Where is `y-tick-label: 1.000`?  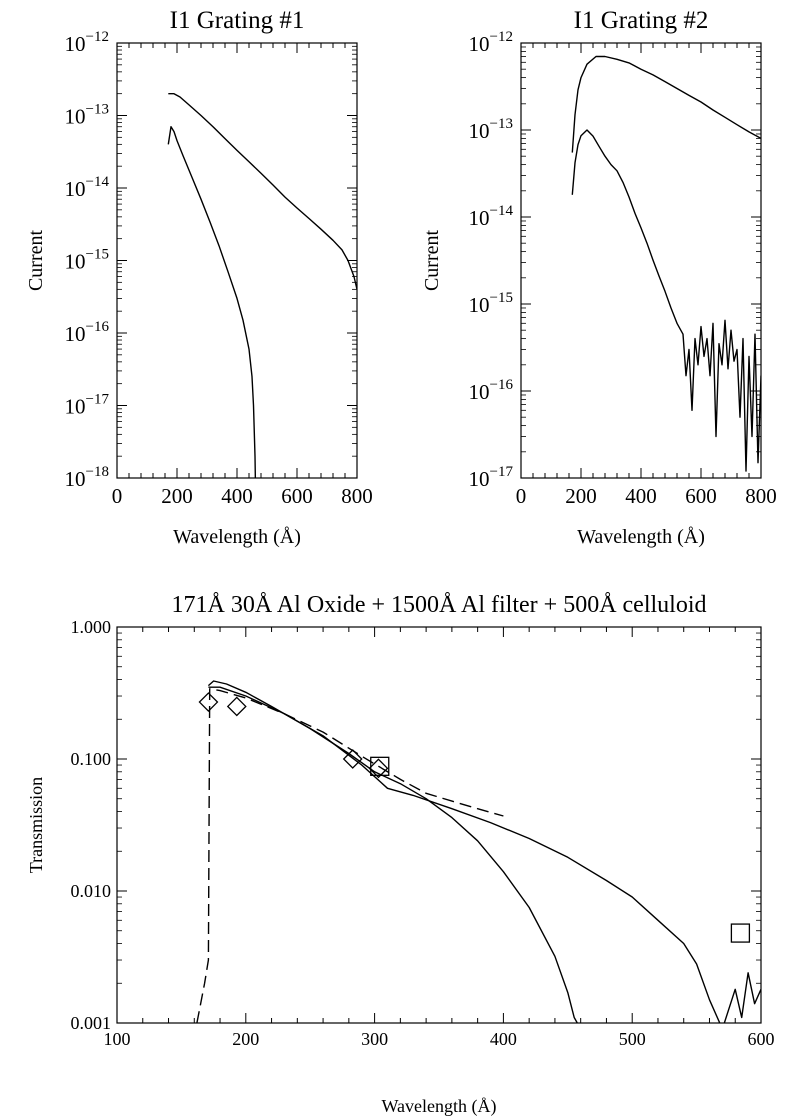 y-tick-label: 1.000 is located at coordinates (91, 627).